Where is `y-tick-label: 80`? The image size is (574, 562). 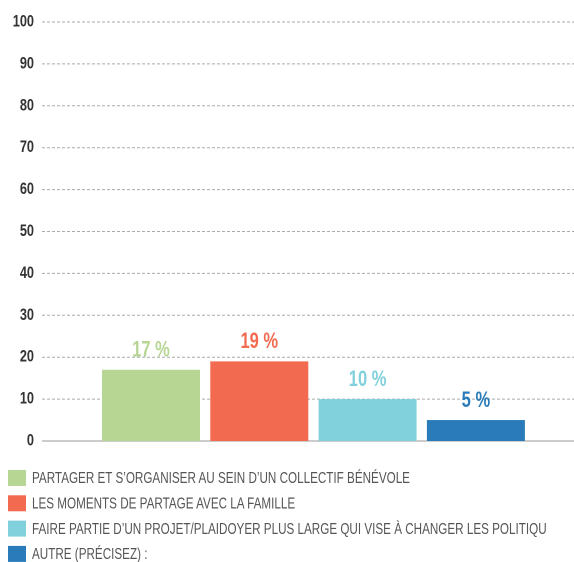
y-tick-label: 80 is located at coordinates (27, 105).